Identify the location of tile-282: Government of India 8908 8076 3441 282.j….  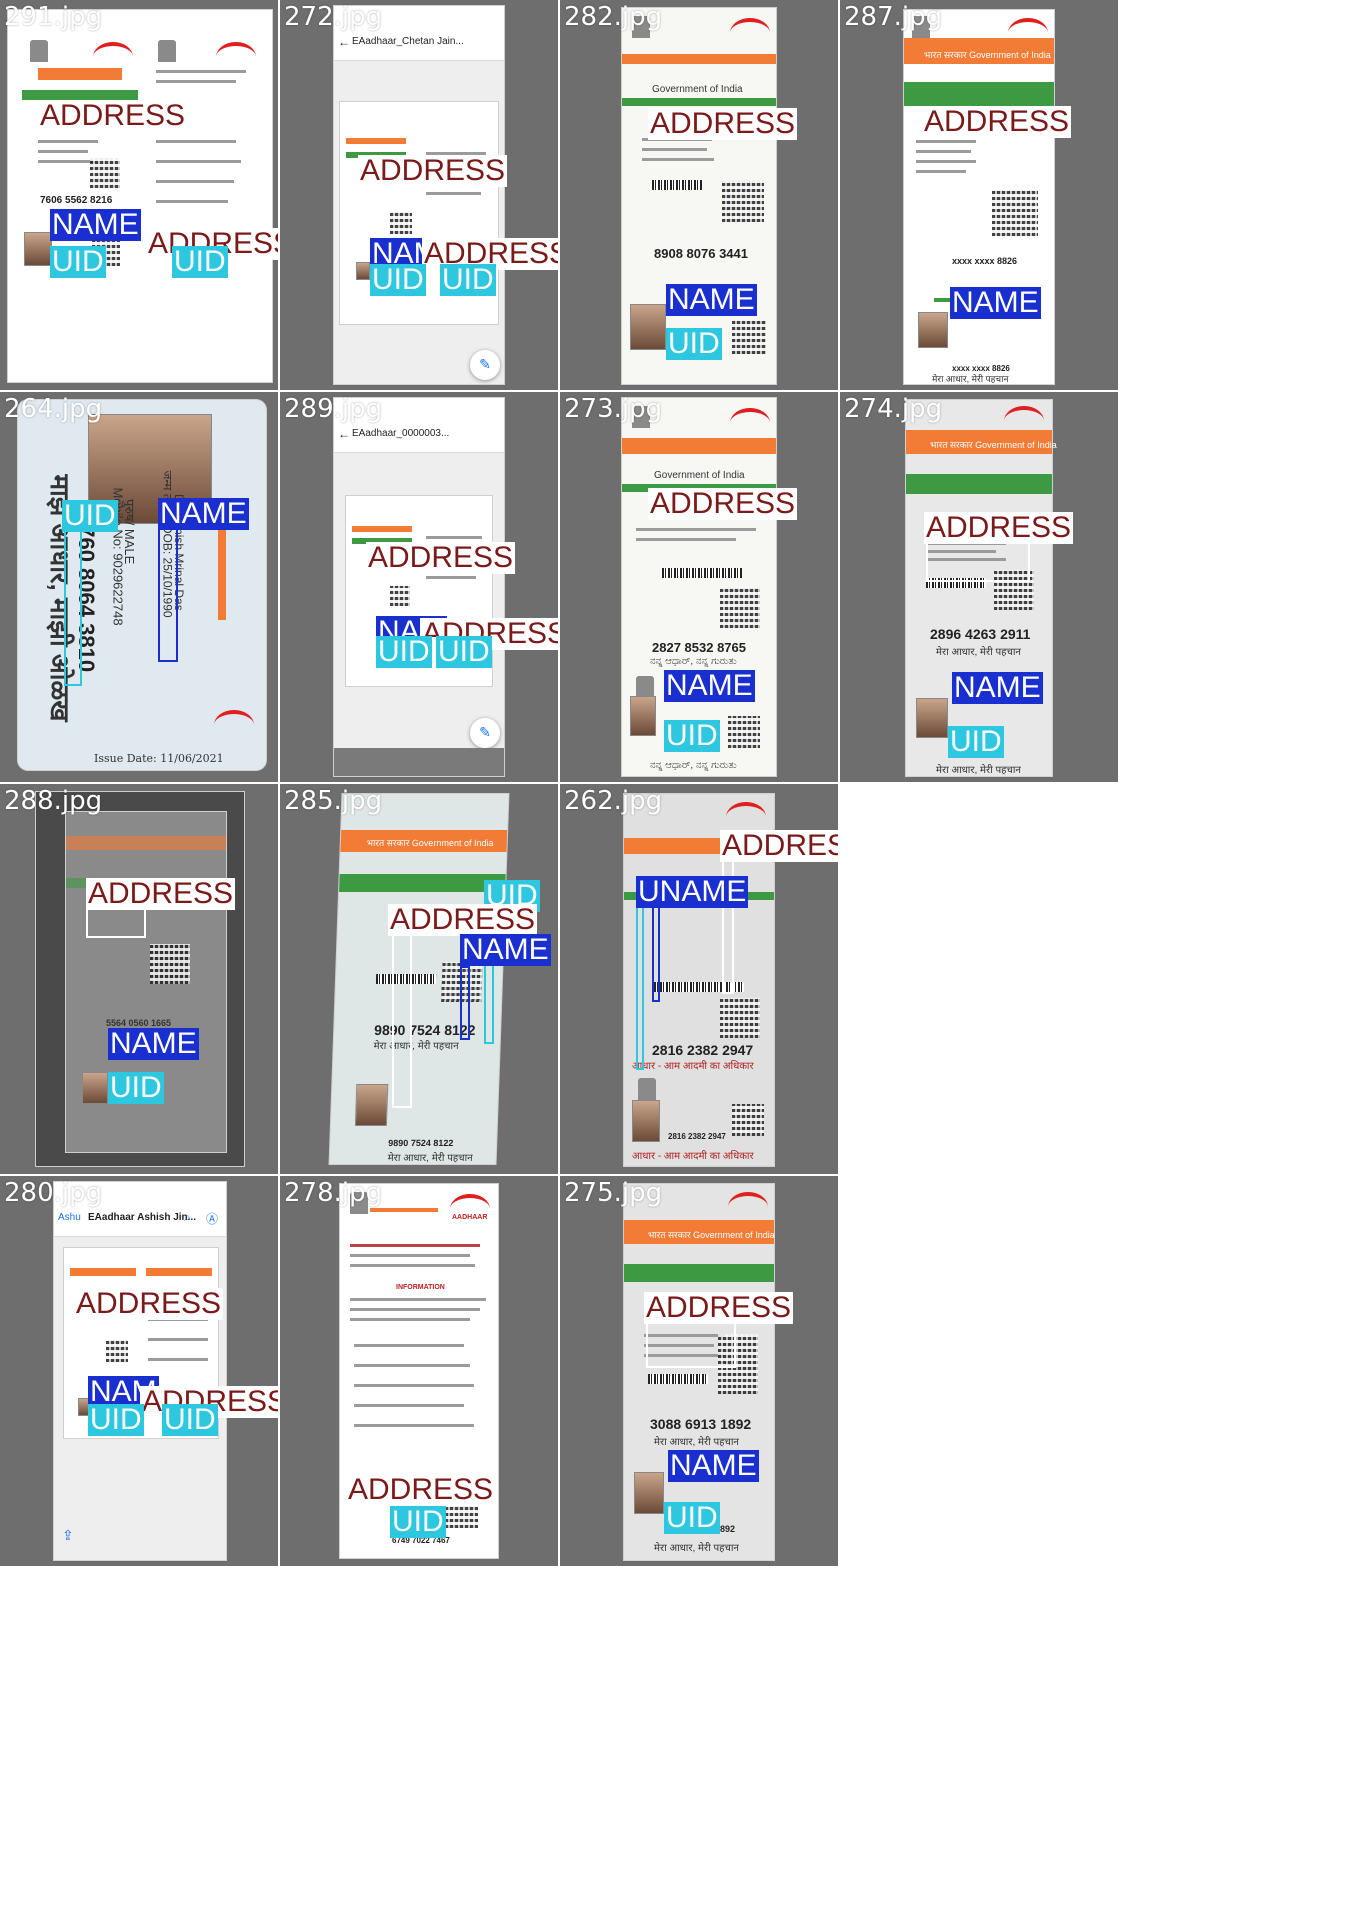
(699, 195).